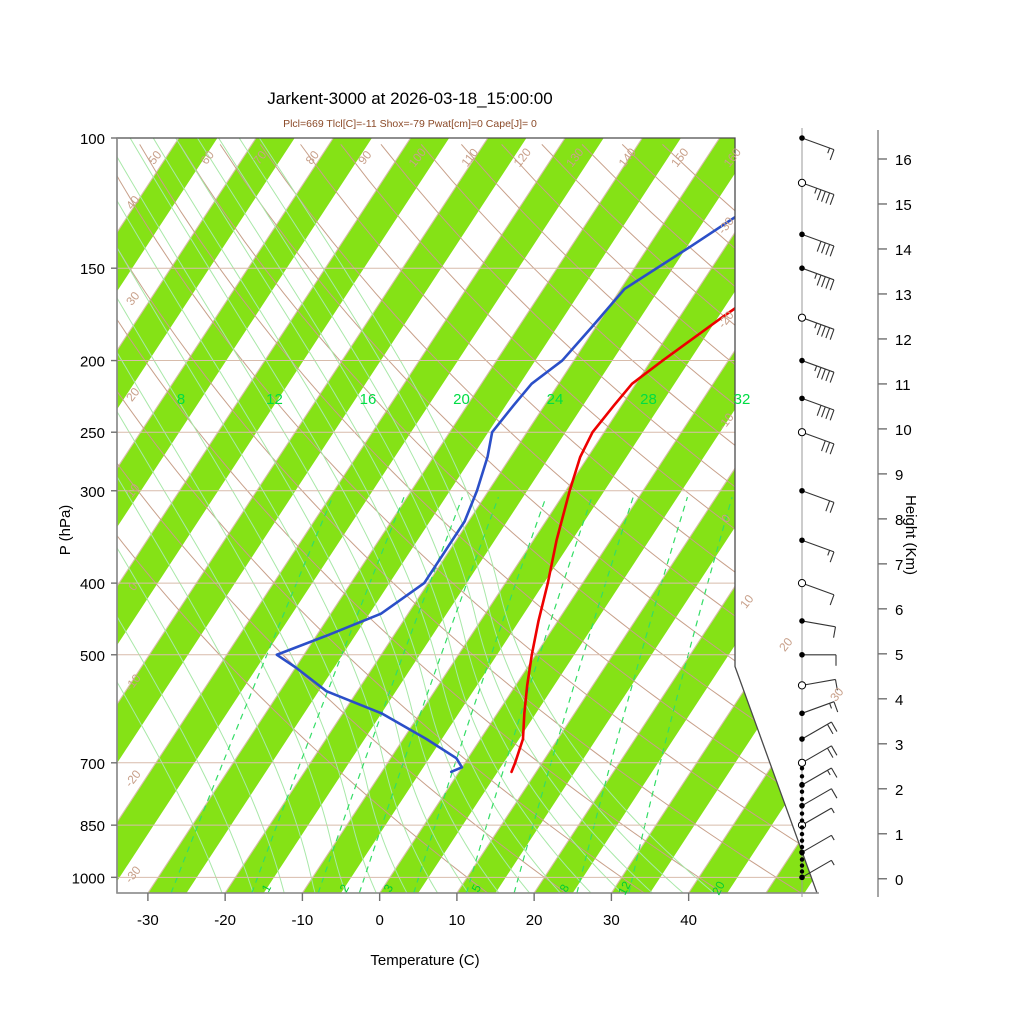 The width and height of the screenshot is (1024, 1024). What do you see at coordinates (903, 385) in the screenshot?
I see `height-tick-label: 11` at bounding box center [903, 385].